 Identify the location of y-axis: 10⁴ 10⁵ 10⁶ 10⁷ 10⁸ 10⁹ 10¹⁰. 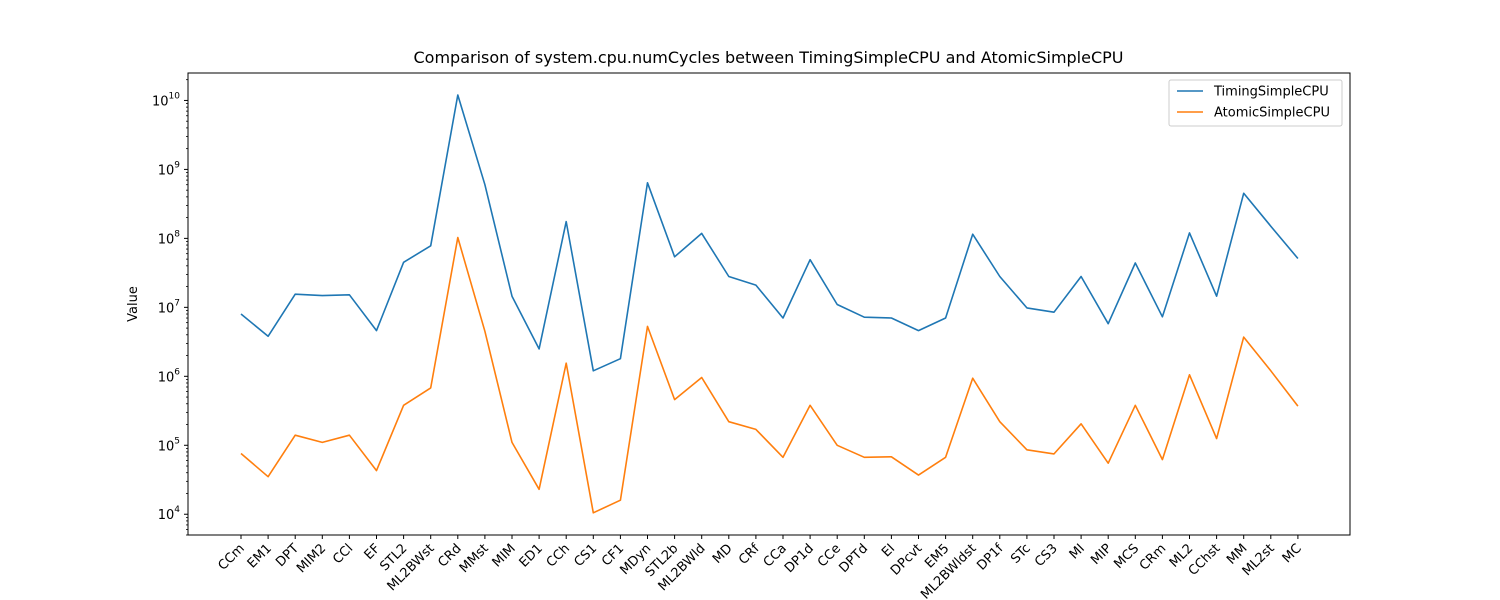
(170, 307).